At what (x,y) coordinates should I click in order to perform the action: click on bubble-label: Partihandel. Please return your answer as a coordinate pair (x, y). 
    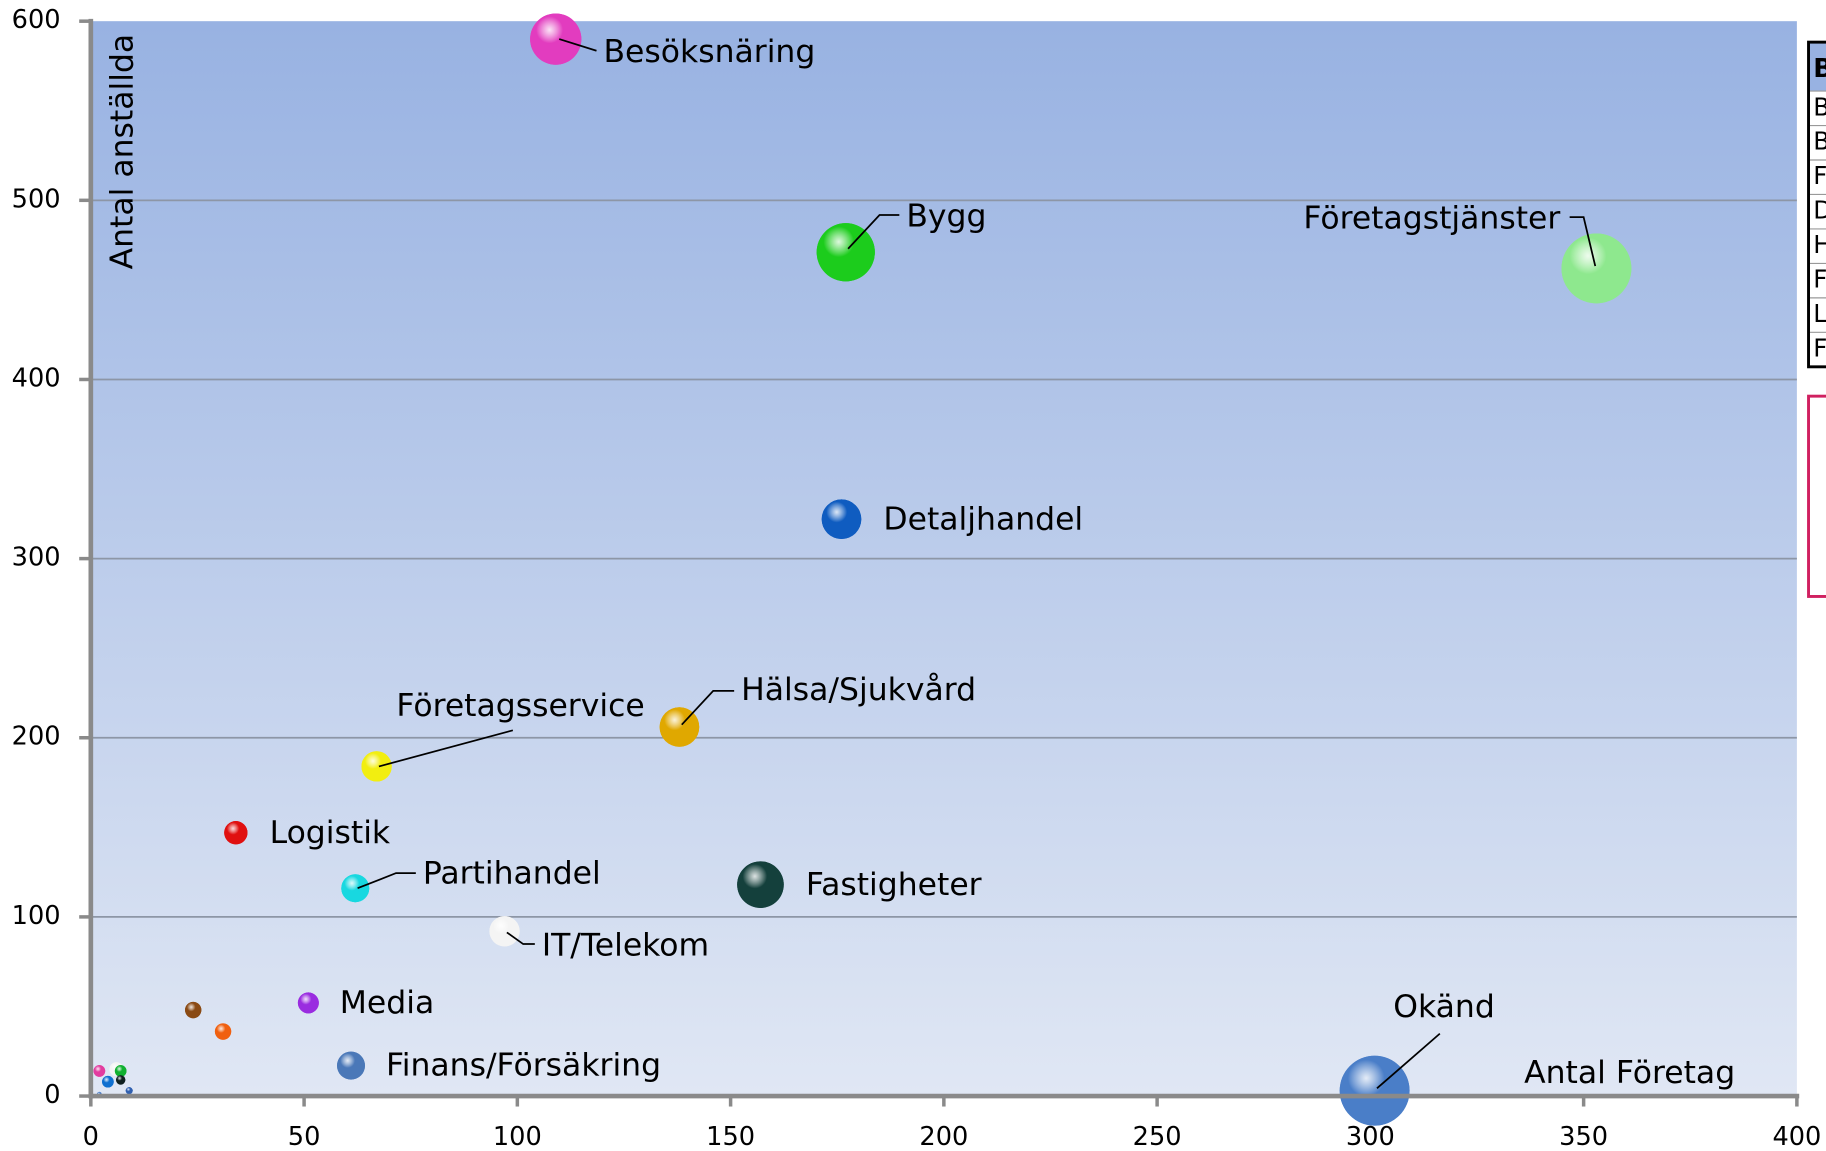
    Looking at the image, I should click on (512, 873).